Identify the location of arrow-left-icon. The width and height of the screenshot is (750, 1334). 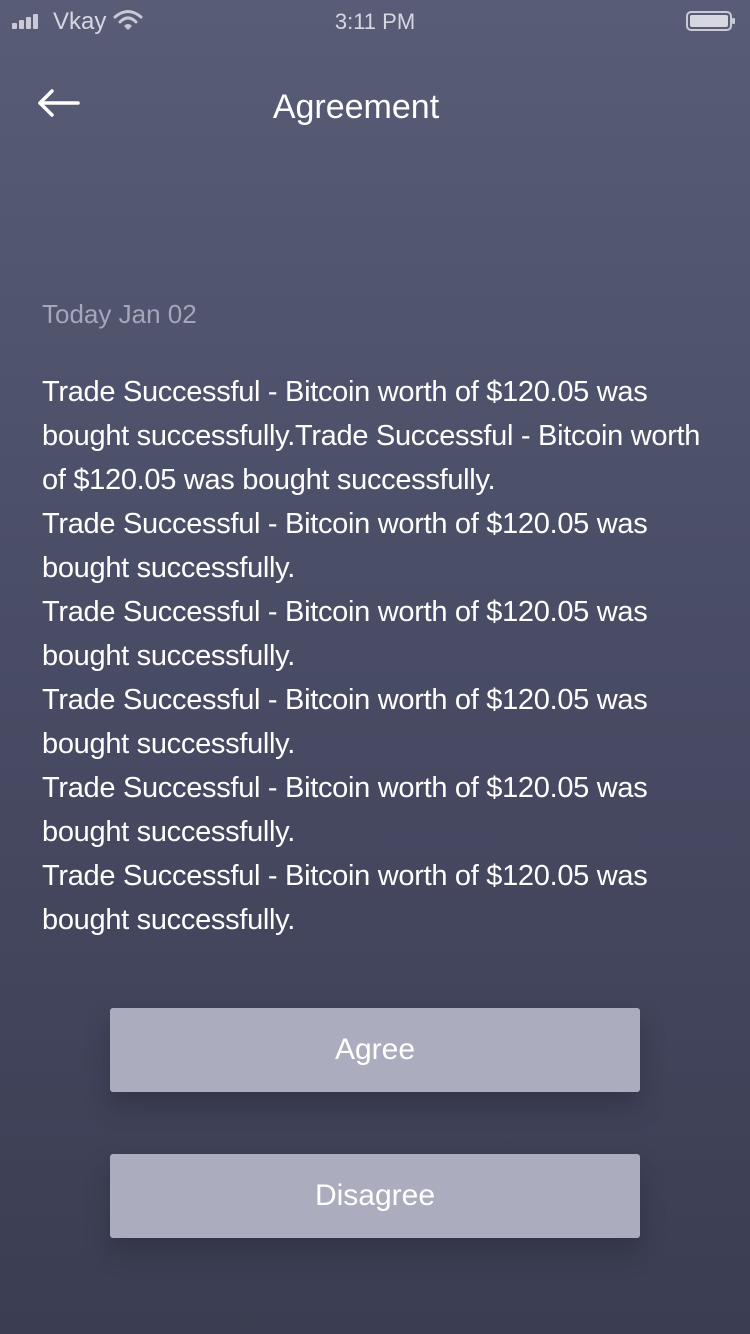
(59, 103).